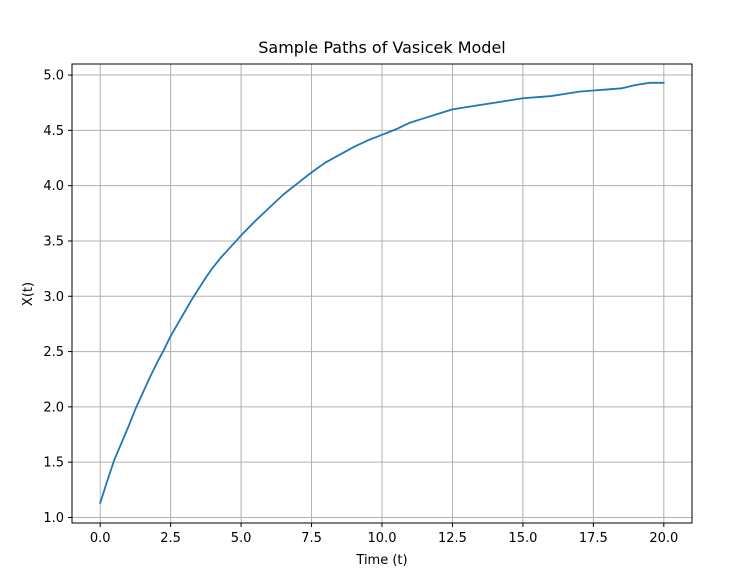  Describe the element at coordinates (53, 131) in the screenshot. I see `y-tick-label: 4.5` at that location.